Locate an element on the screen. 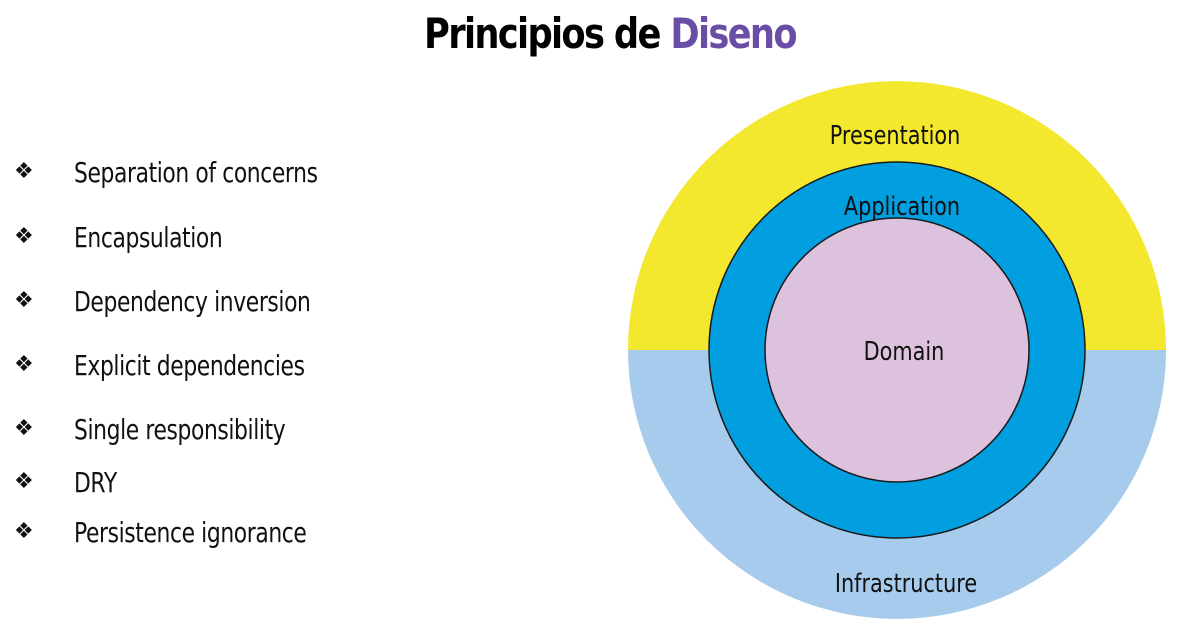  principle-item: ❖ Dependency inversion is located at coordinates (195, 301).